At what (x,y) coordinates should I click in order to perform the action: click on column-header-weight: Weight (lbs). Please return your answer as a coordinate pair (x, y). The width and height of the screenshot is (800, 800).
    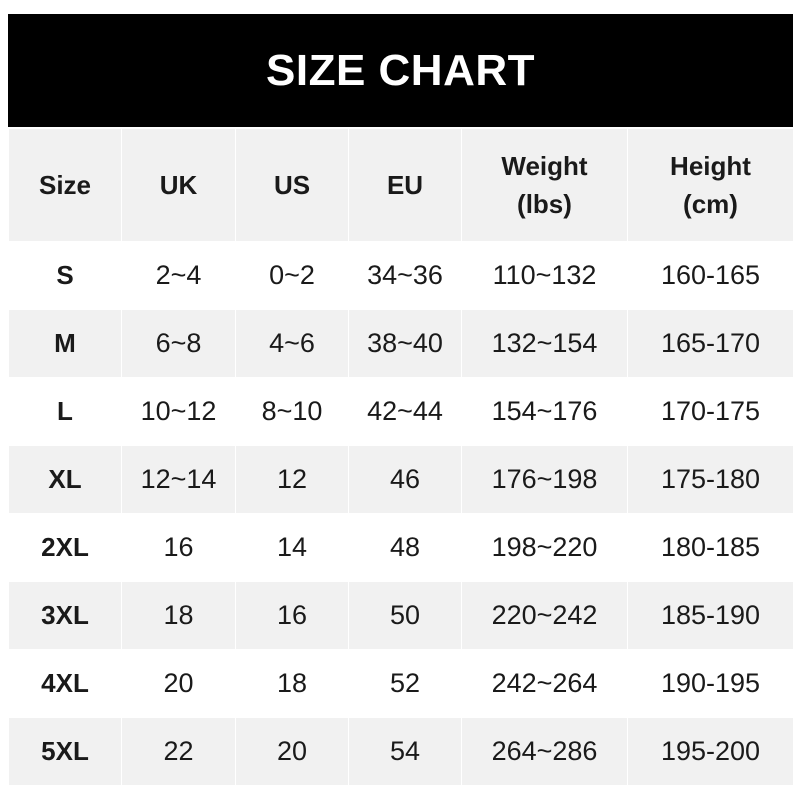
    Looking at the image, I should click on (544, 185).